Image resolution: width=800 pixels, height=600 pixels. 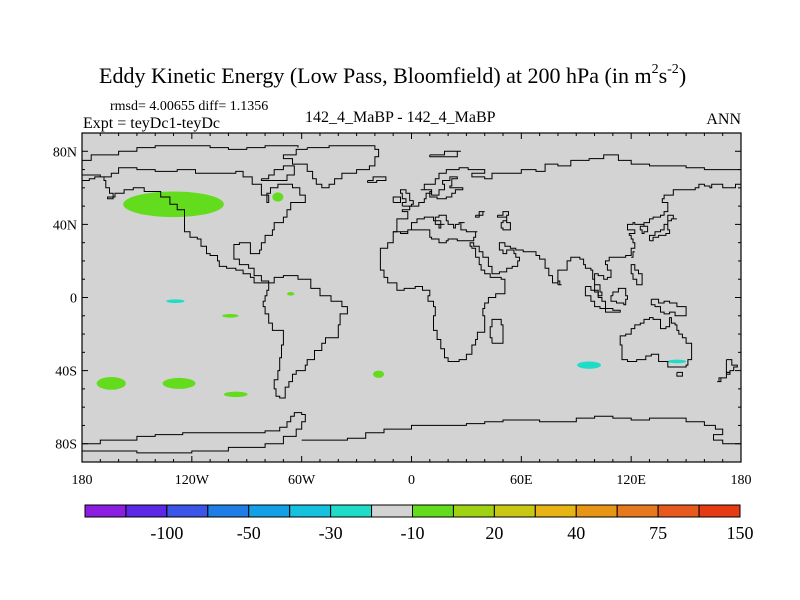 I want to click on x-tick-label: 60W, so click(x=302, y=480).